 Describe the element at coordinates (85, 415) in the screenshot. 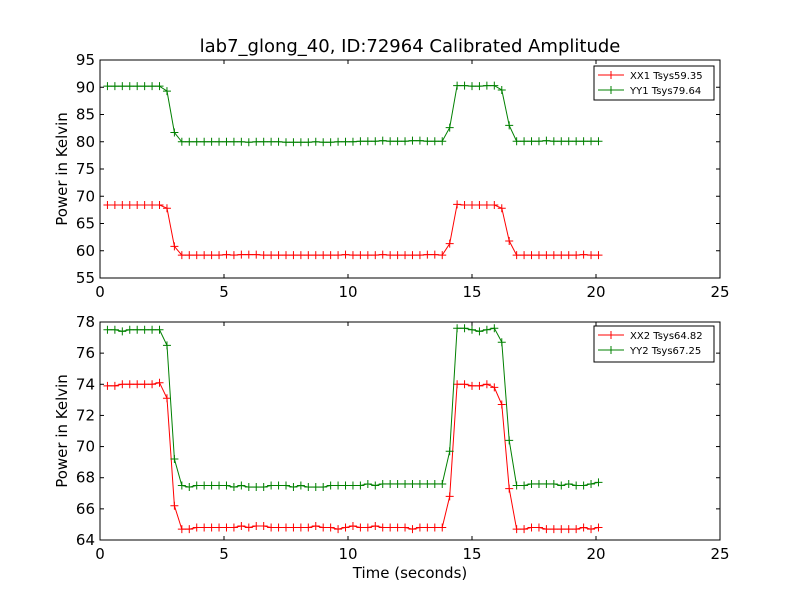

I see `p1-y-tick-label: 72` at that location.